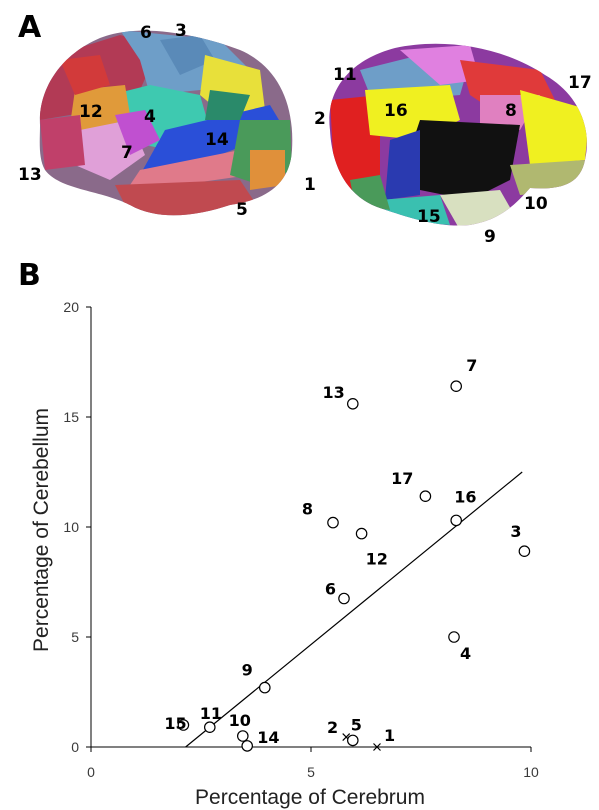 Image resolution: width=599 pixels, height=810 pixels. Describe the element at coordinates (29, 275) in the screenshot. I see `panel-b-letter: B` at that location.